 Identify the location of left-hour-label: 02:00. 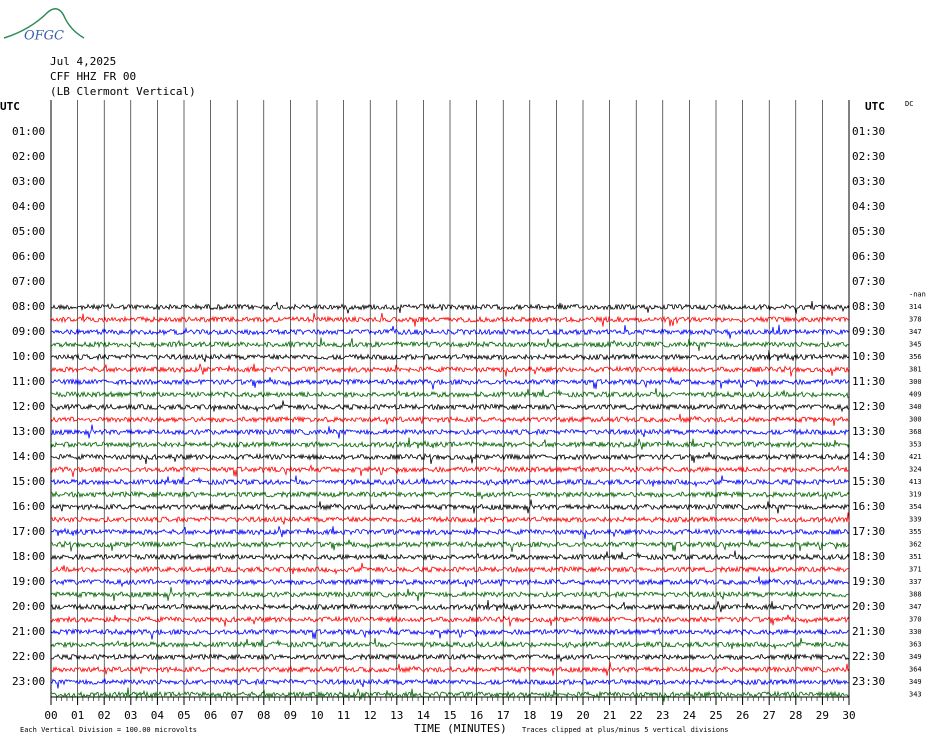
(28, 156).